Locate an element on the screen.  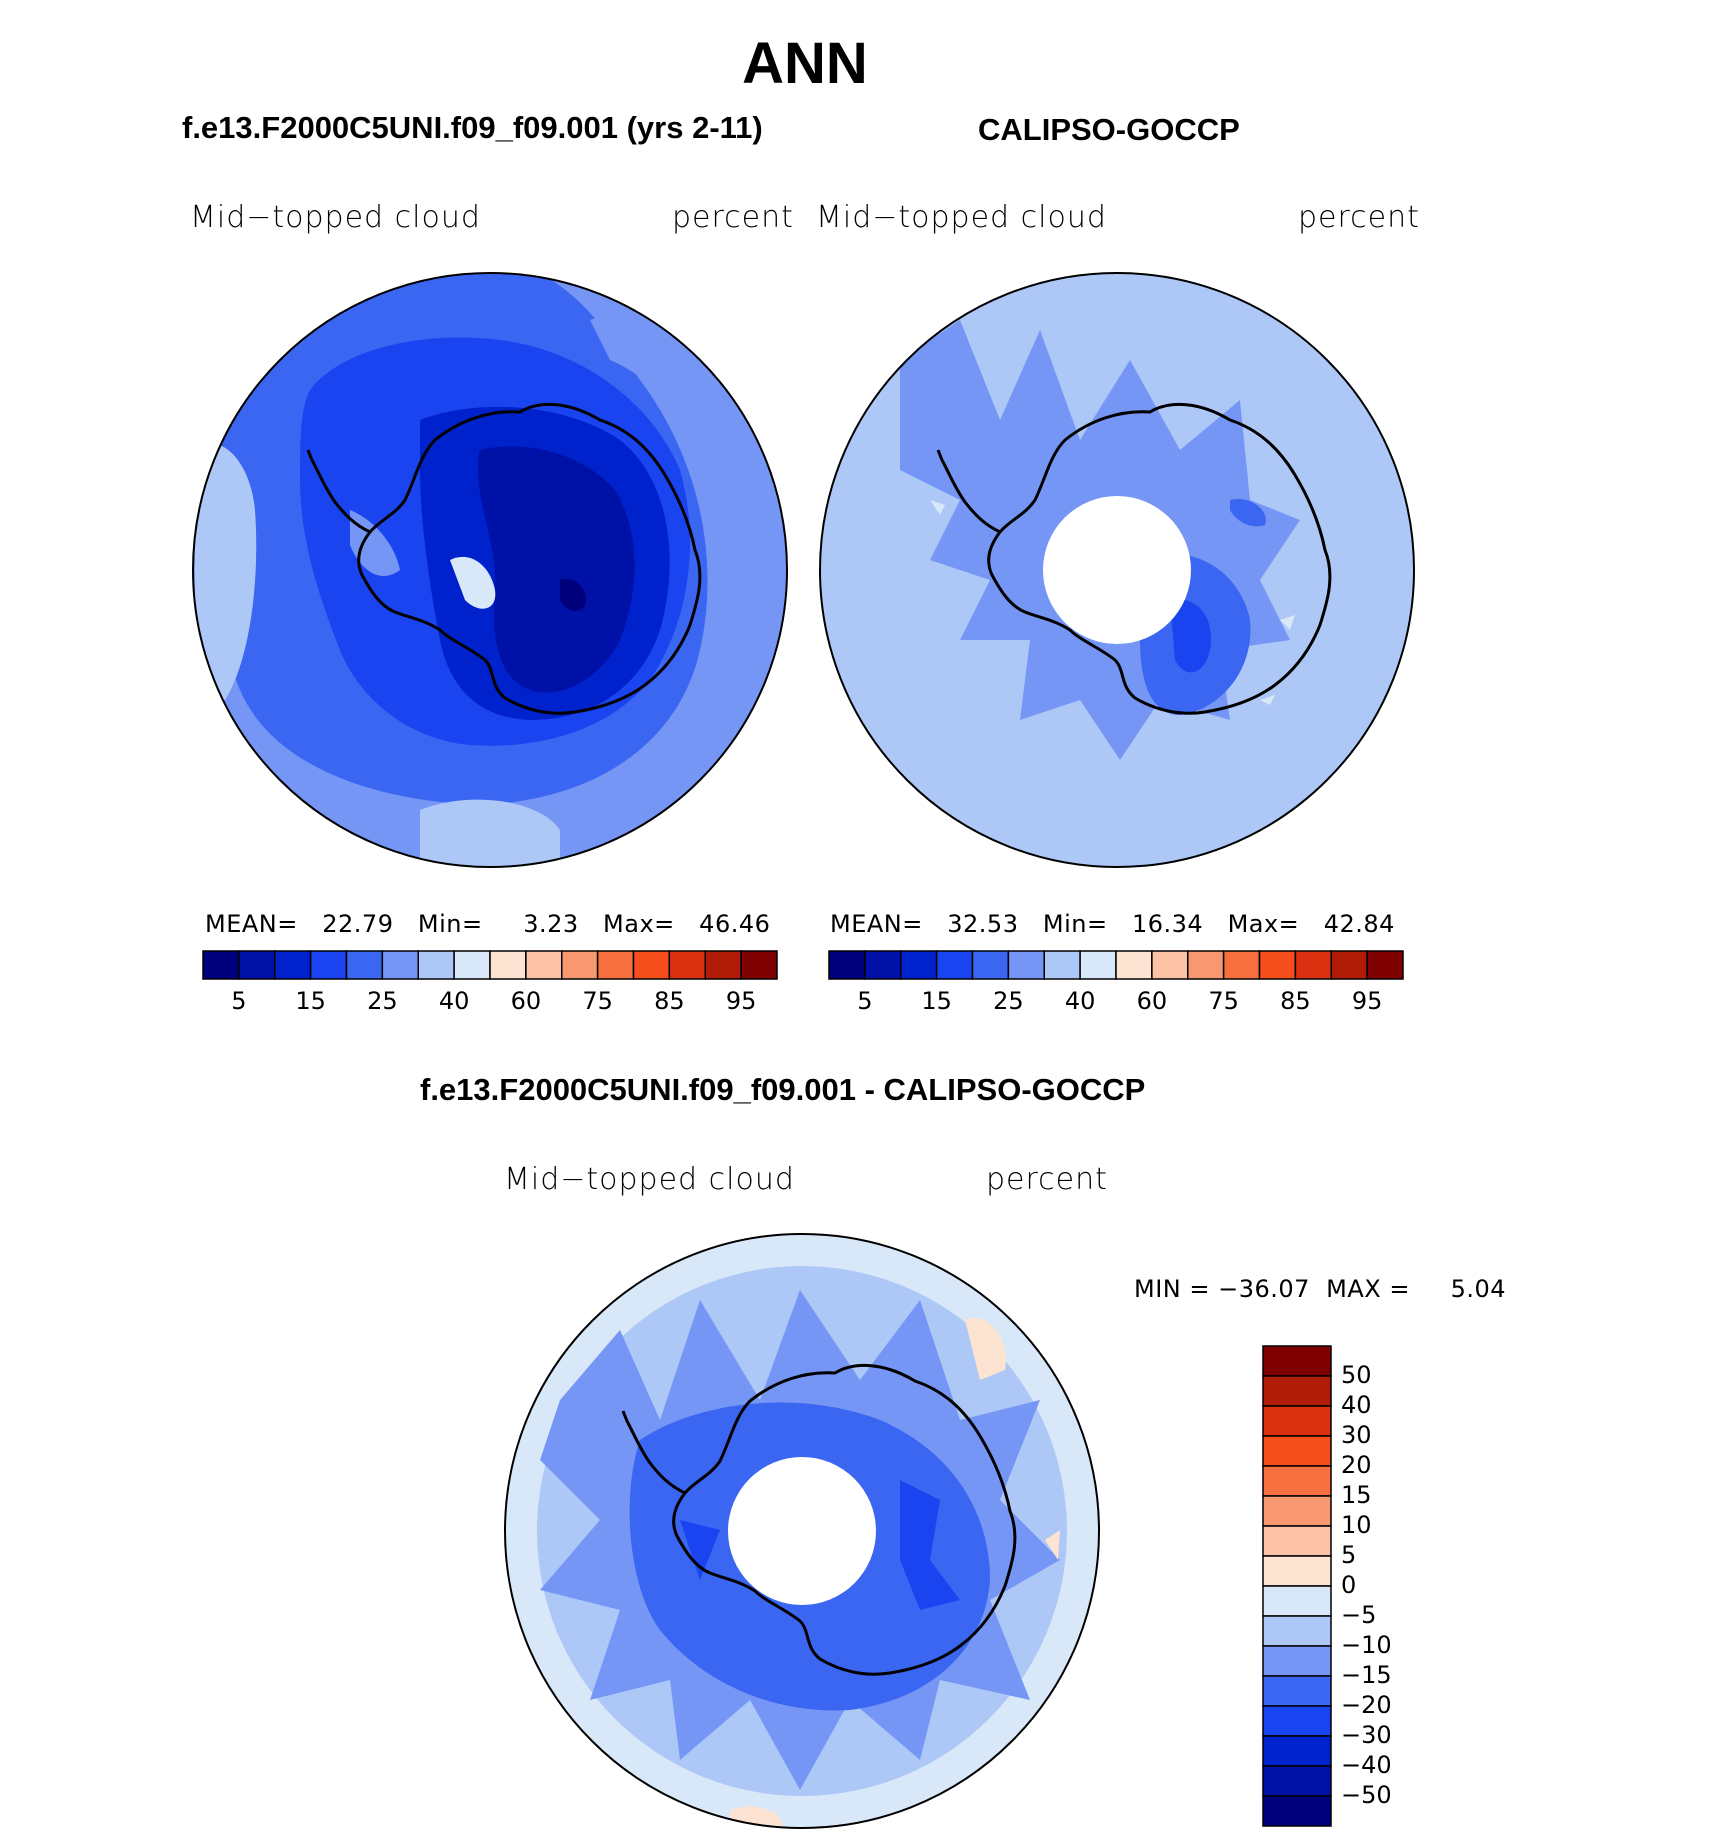
model-colorbar is located at coordinates (490, 965).